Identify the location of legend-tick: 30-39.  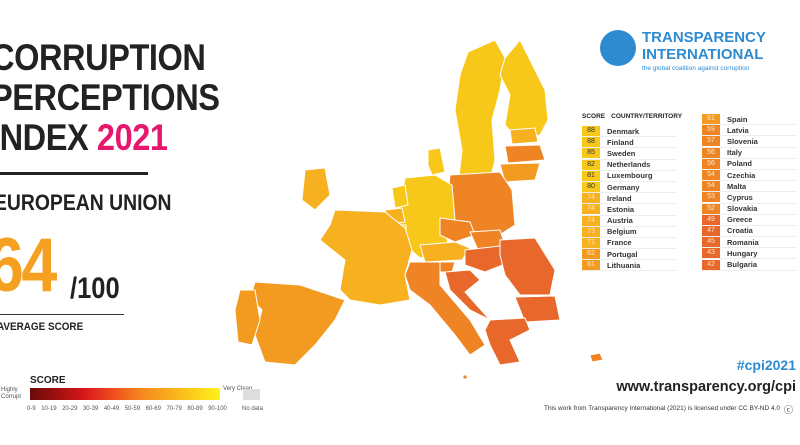
(90, 409).